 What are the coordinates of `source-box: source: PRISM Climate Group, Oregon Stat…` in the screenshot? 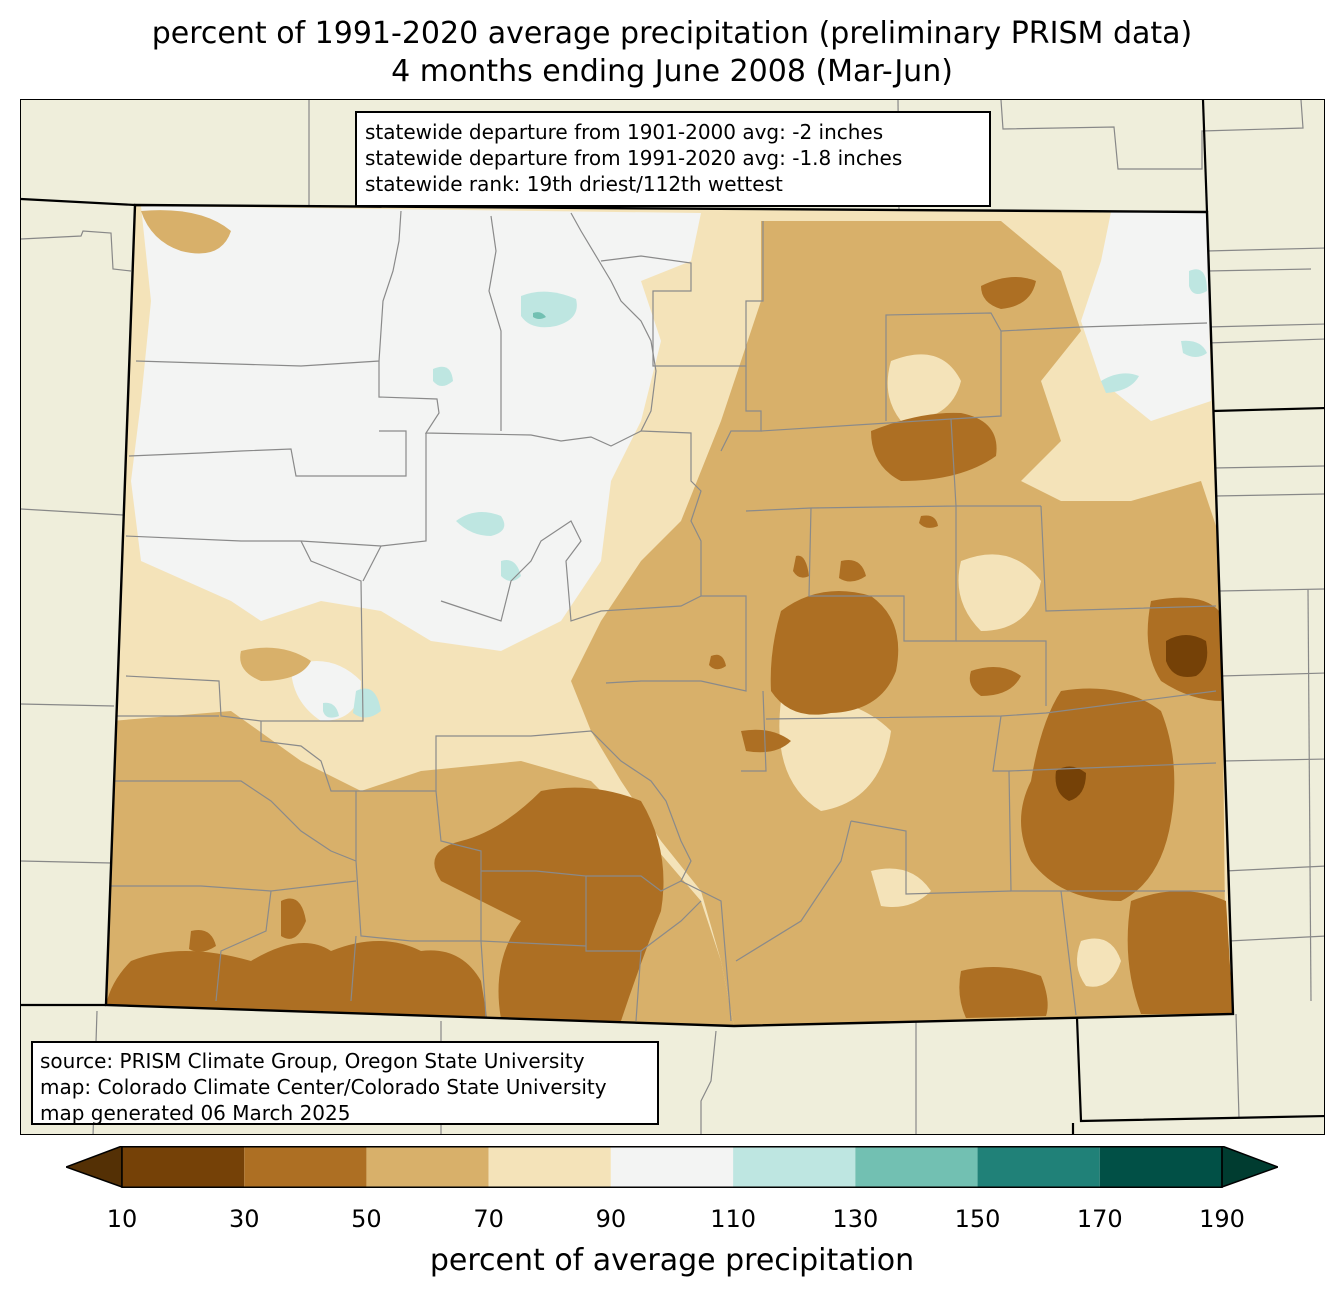 It's located at (345, 1083).